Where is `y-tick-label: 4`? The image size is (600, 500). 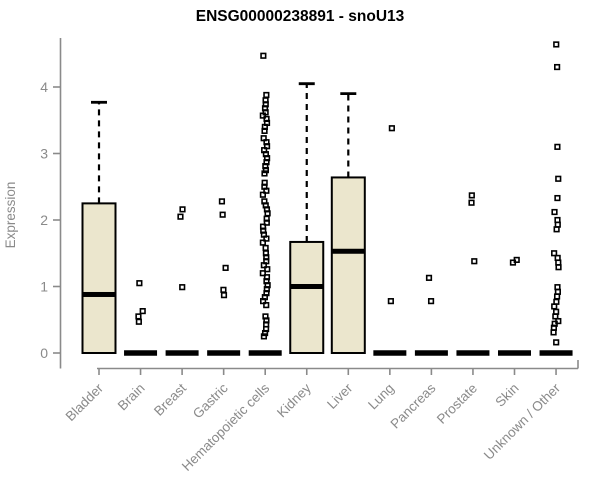
y-tick-label: 4 is located at coordinates (44, 87).